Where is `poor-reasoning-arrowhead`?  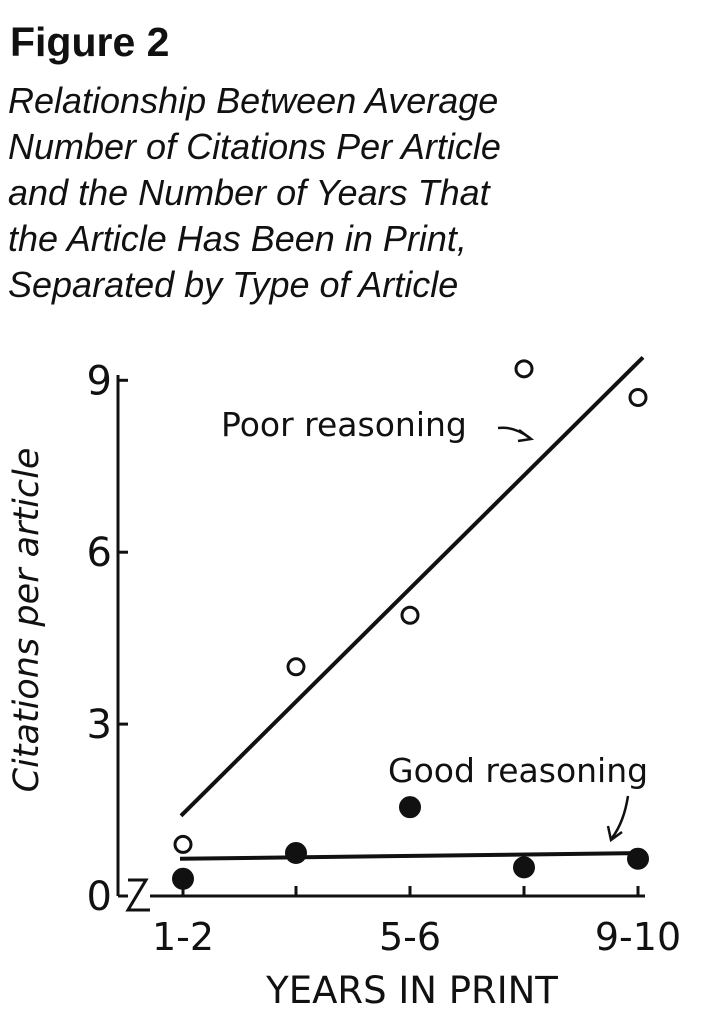
poor-reasoning-arrowhead is located at coordinates (526, 436).